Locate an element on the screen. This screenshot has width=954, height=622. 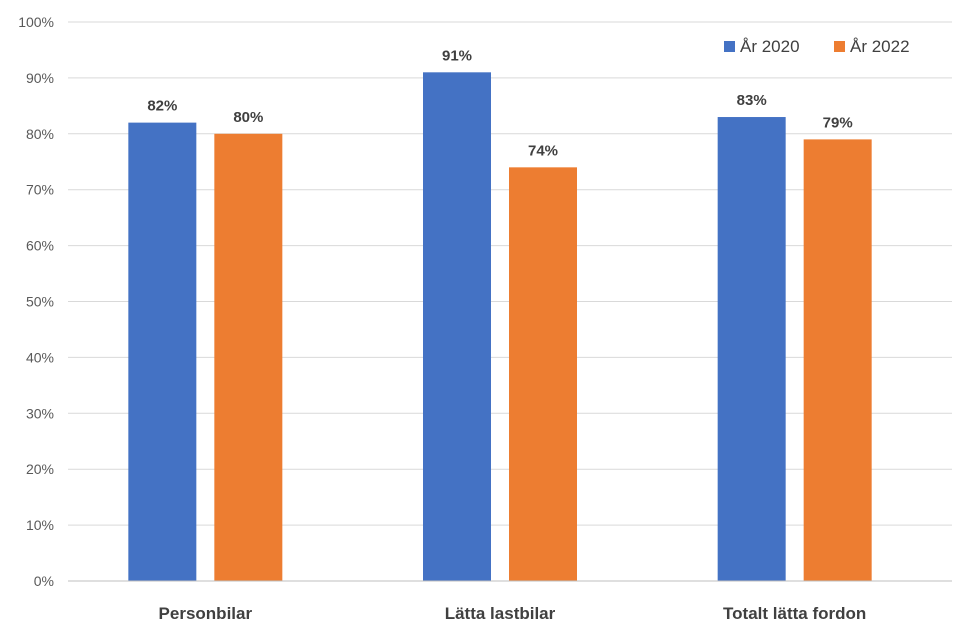
y-tick-label: 20% is located at coordinates (40, 469).